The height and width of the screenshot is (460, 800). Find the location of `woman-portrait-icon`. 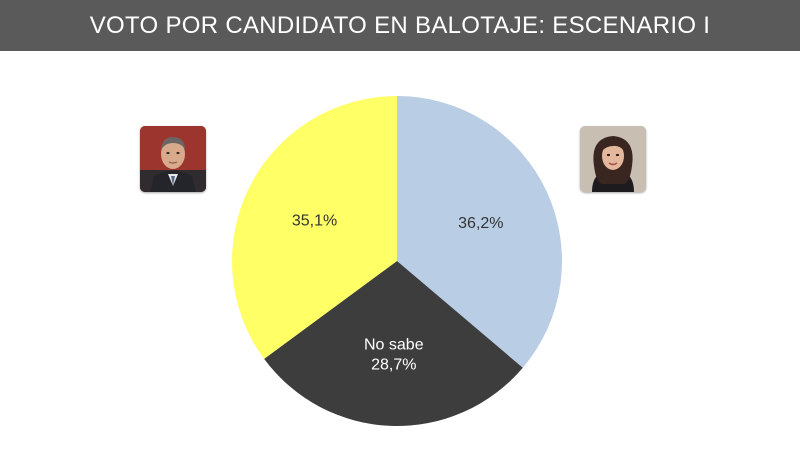

woman-portrait-icon is located at coordinates (613, 159).